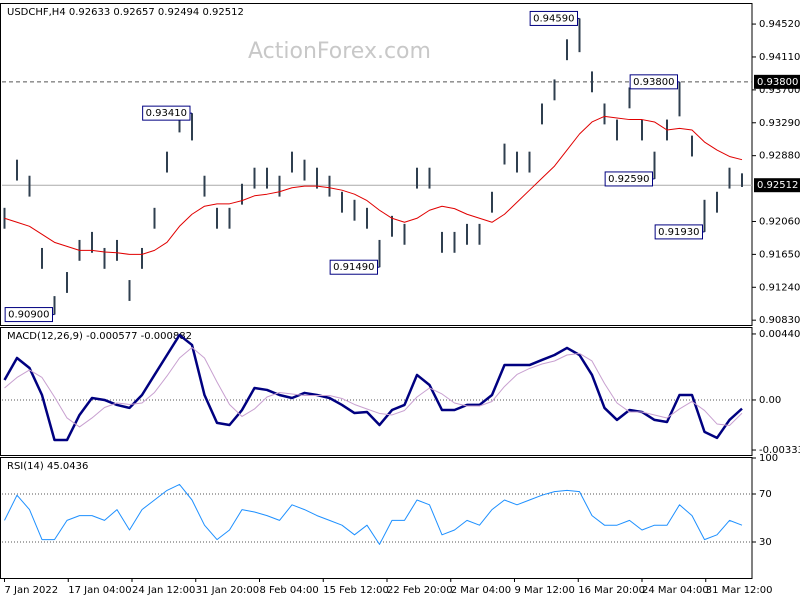 The image size is (800, 600). What do you see at coordinates (765, 542) in the screenshot?
I see `y-tick-label: 30` at bounding box center [765, 542].